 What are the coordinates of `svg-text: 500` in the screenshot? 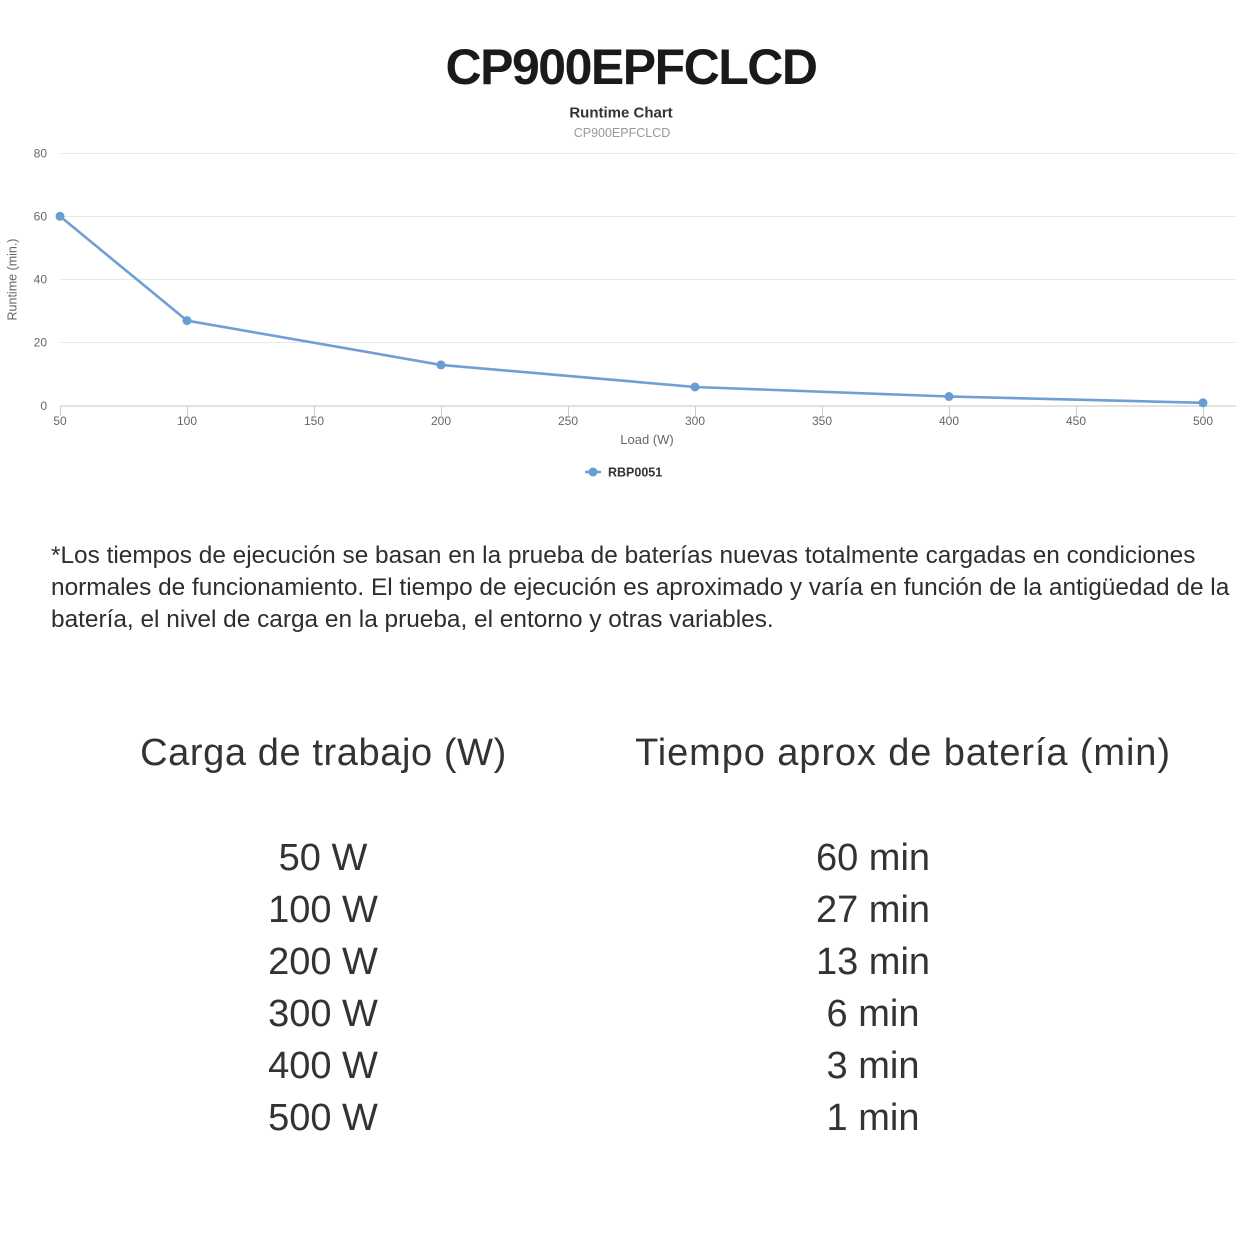 It's located at (1203, 421).